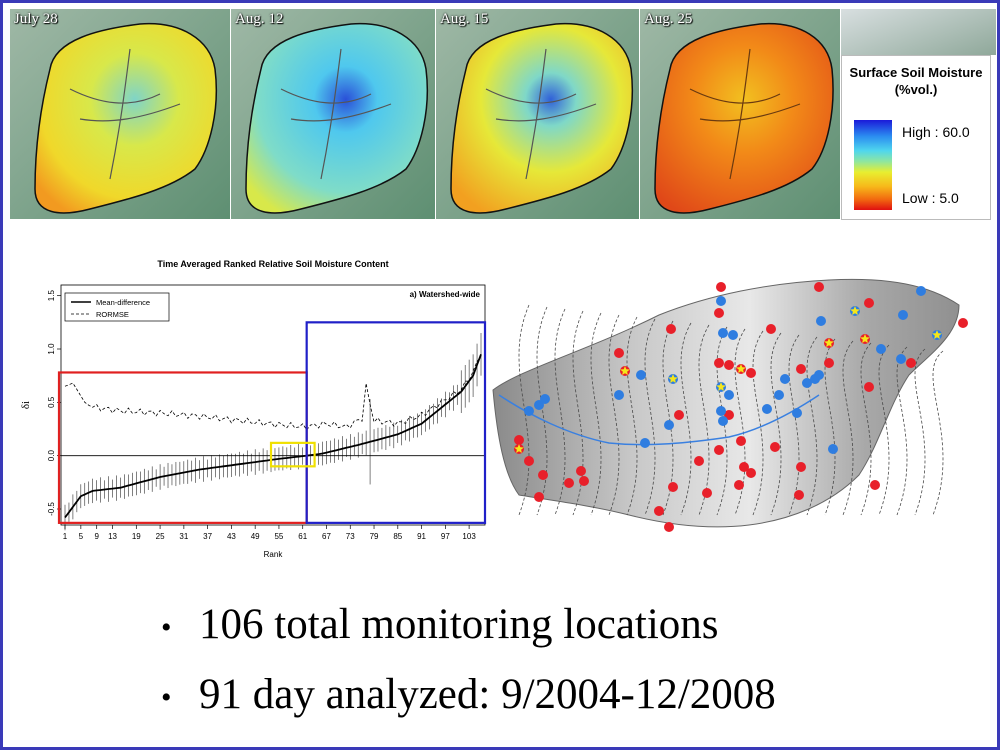 This screenshot has width=1000, height=750. Describe the element at coordinates (112, 536) in the screenshot. I see `x-tick-label: 13` at that location.